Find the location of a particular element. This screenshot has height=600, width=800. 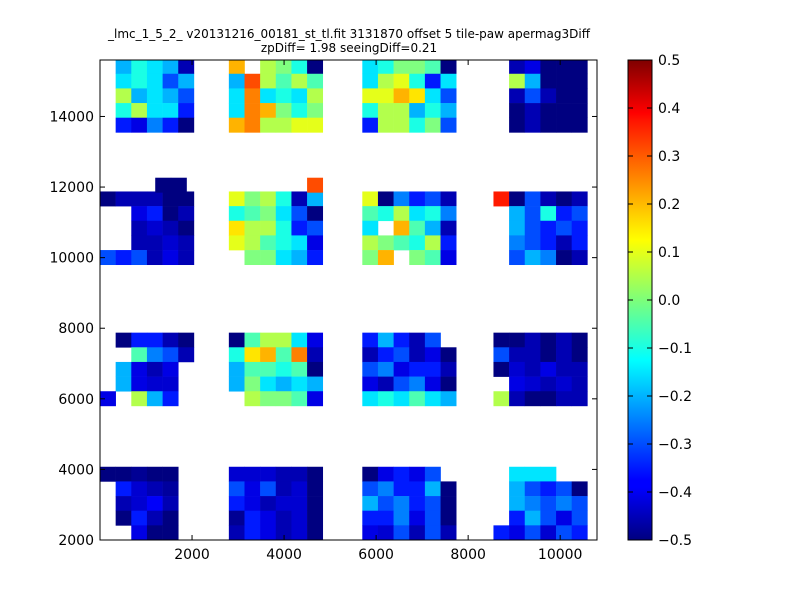

colorbar-tick-label: −0.2 is located at coordinates (675, 397).